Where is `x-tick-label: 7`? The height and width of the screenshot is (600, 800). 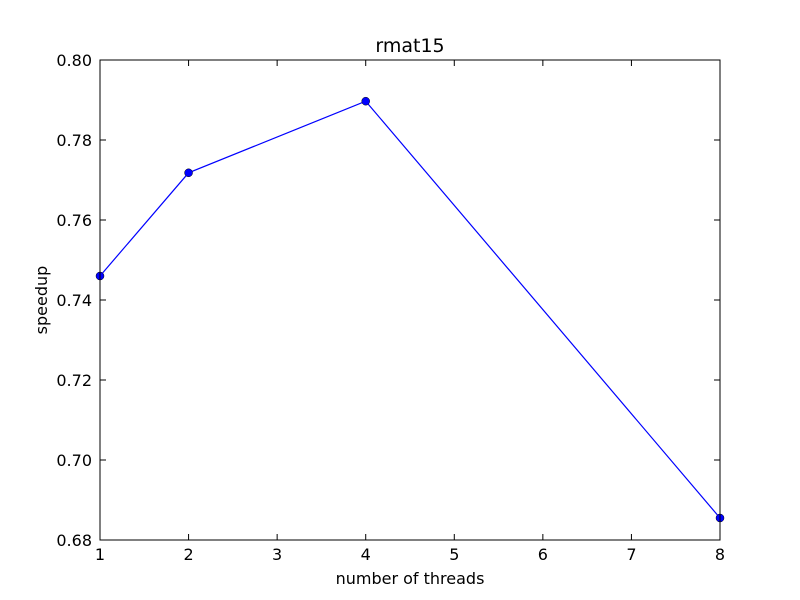 x-tick-label: 7 is located at coordinates (631, 554).